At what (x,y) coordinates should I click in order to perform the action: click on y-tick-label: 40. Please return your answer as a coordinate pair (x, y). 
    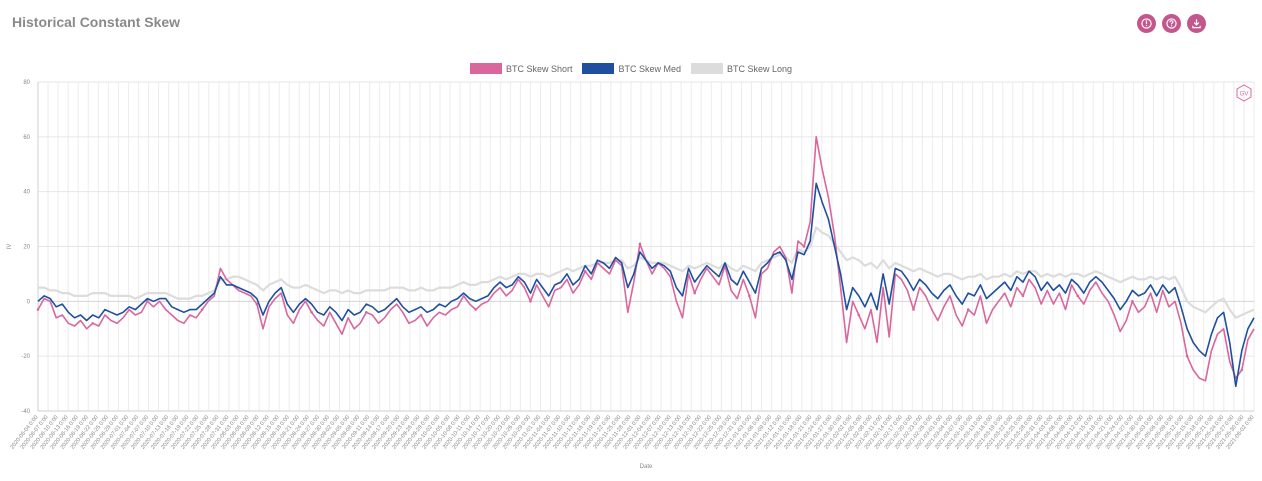
    Looking at the image, I should click on (26, 193).